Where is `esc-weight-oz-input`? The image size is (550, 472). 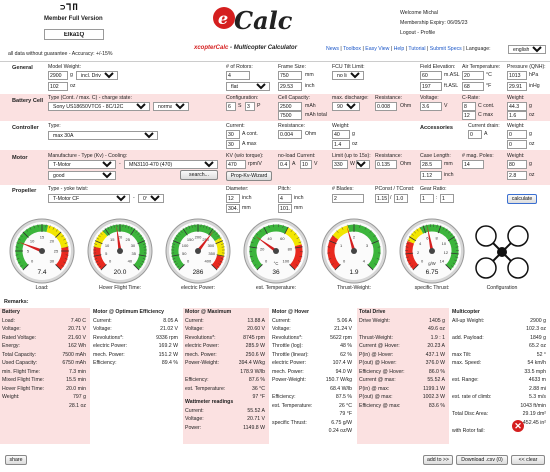 esc-weight-oz-input is located at coordinates (341, 144).